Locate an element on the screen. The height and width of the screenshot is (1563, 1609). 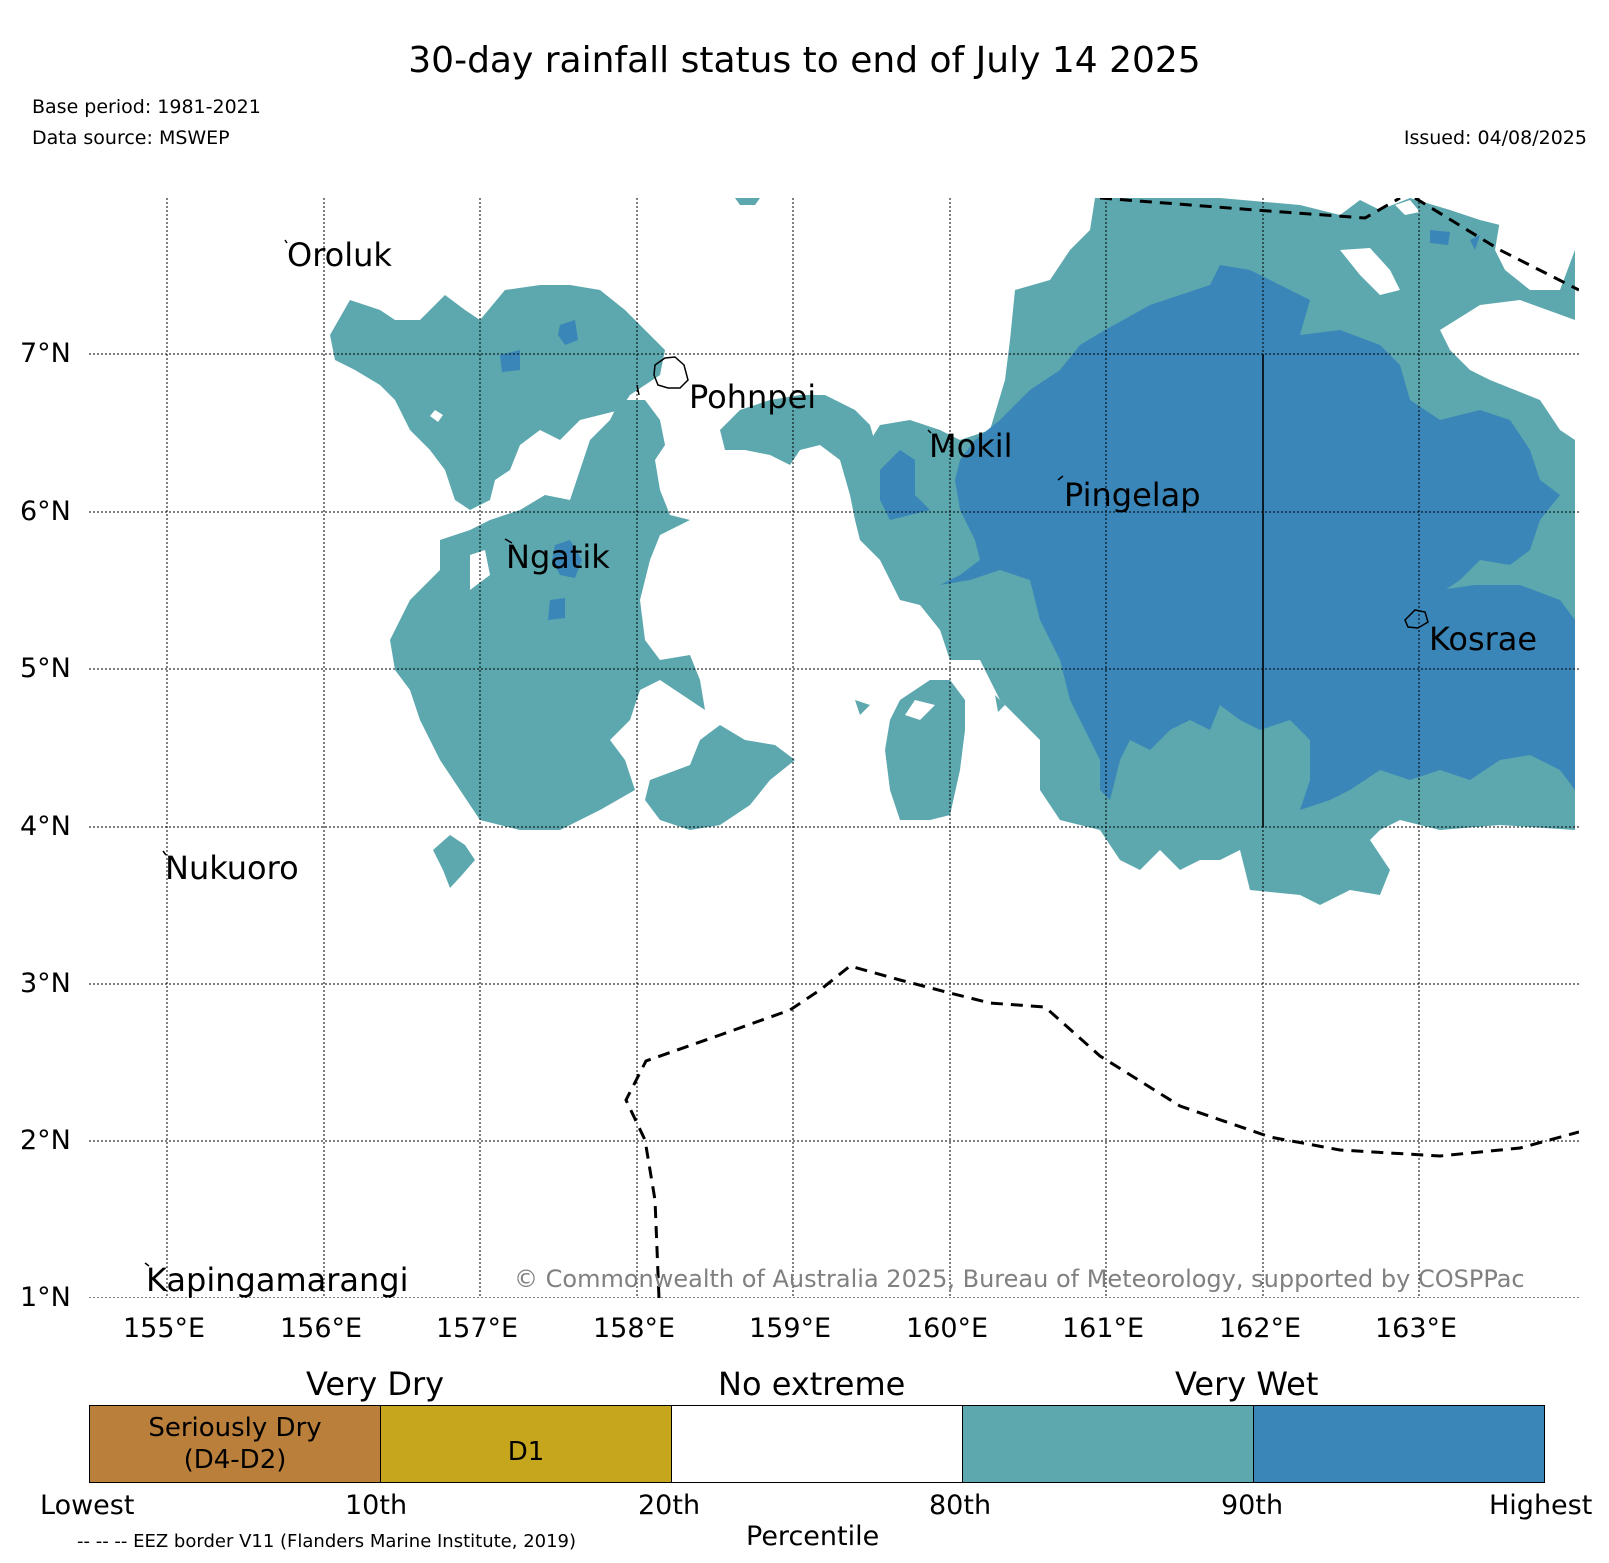
lat-label-2n: 2°N is located at coordinates (45, 1140).